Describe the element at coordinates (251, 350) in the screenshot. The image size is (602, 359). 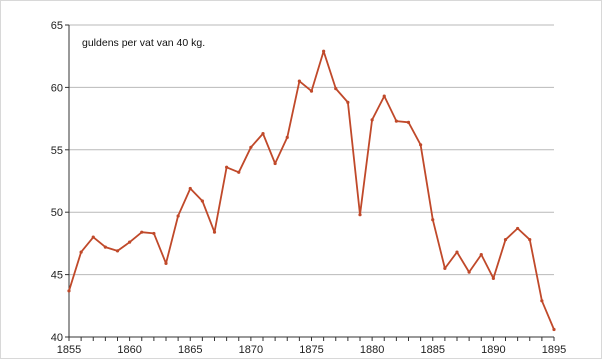
I see `x-tick-label-1870: 1870` at that location.